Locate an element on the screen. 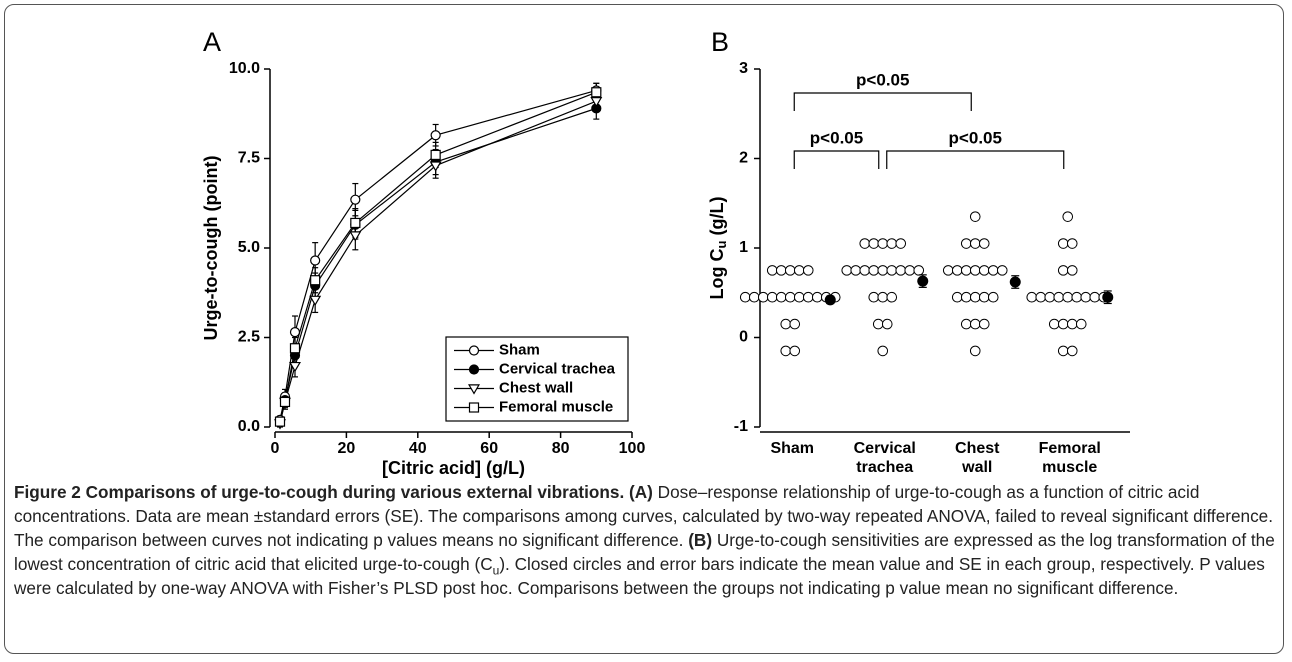 This screenshot has width=1292, height=662. significance-label: p<0.05 is located at coordinates (836, 137).